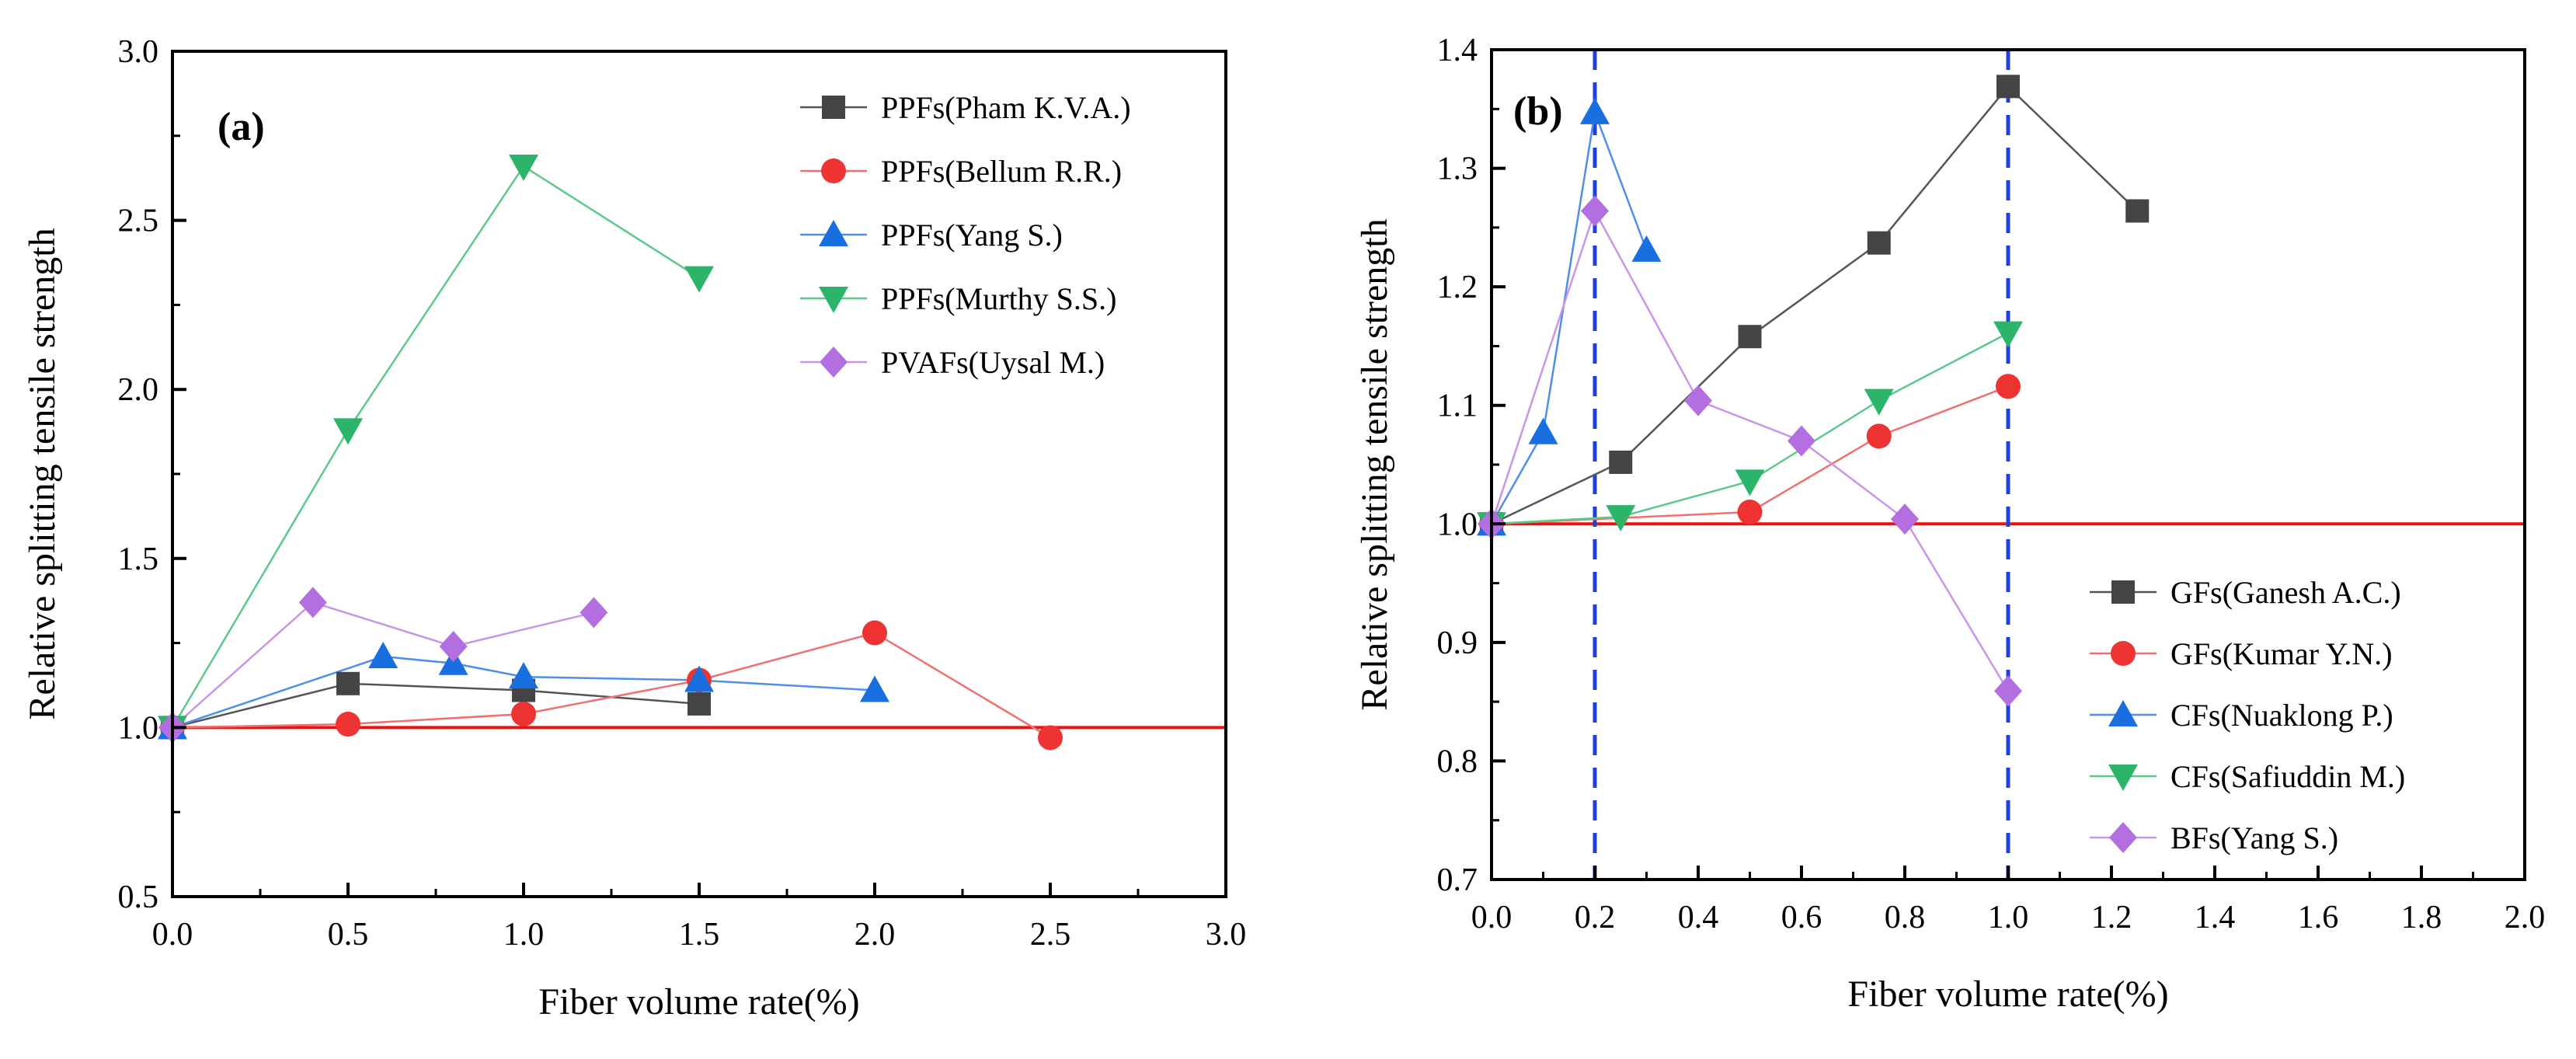 The height and width of the screenshot is (1059, 2576). Describe the element at coordinates (1002, 171) in the screenshot. I see `legend-entry: PPFs(Bellum R.R.)` at that location.